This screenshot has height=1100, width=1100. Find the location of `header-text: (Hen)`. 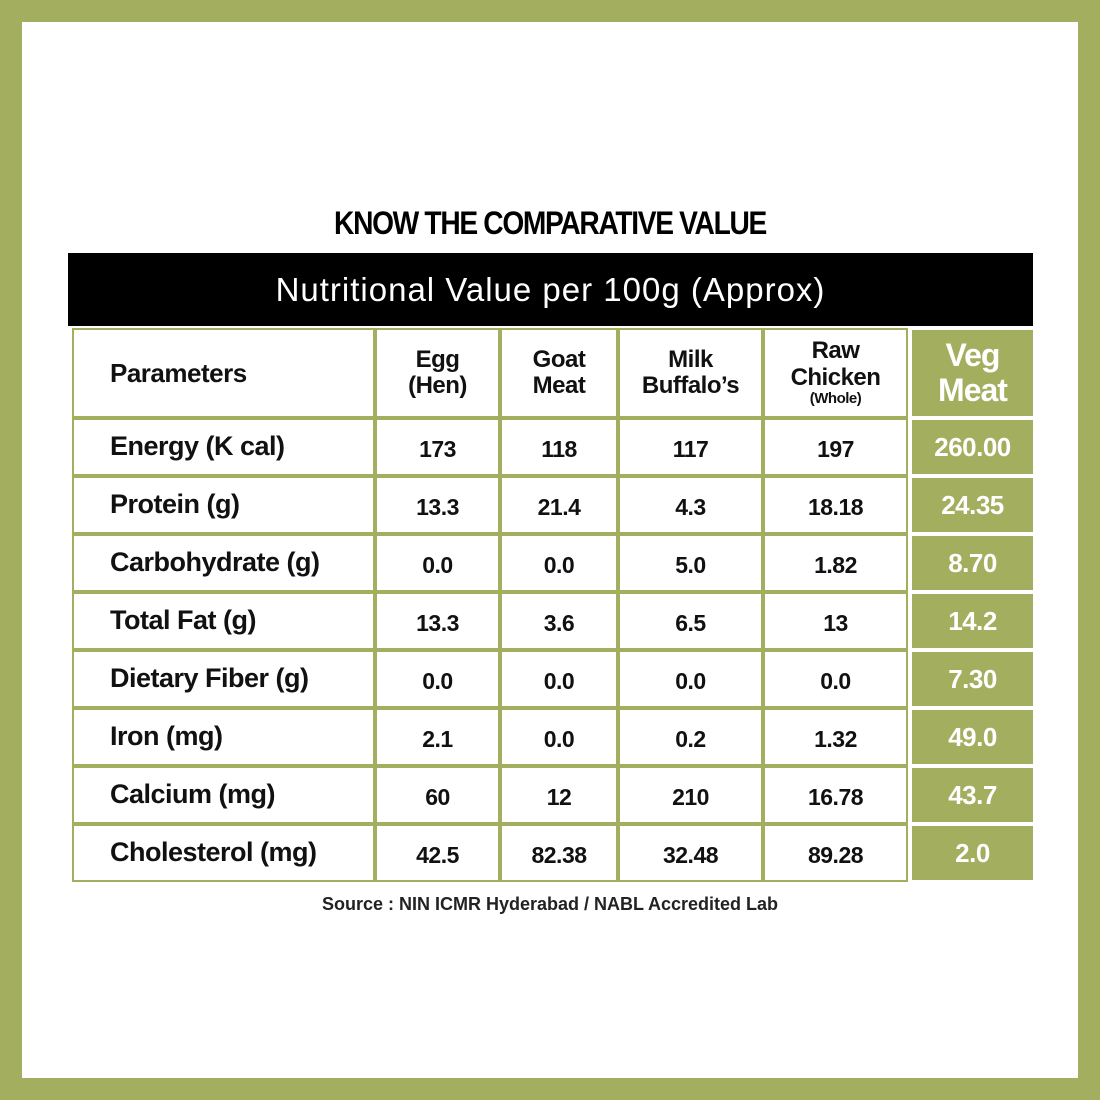

header-text: (Hen) is located at coordinates (437, 385).